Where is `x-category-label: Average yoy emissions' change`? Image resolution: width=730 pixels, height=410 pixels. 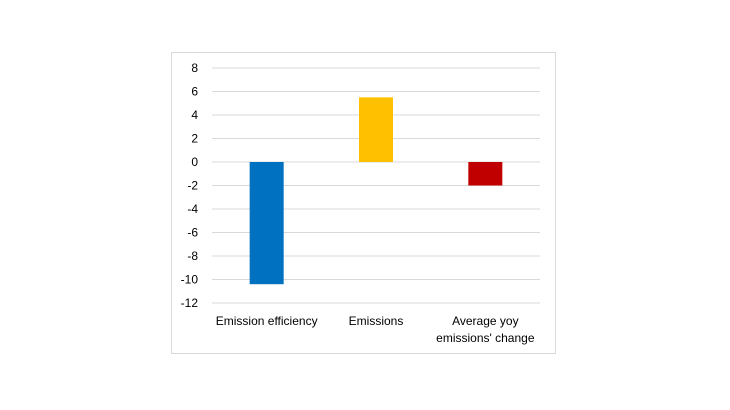
x-category-label: Average yoy emissions' change is located at coordinates (485, 329).